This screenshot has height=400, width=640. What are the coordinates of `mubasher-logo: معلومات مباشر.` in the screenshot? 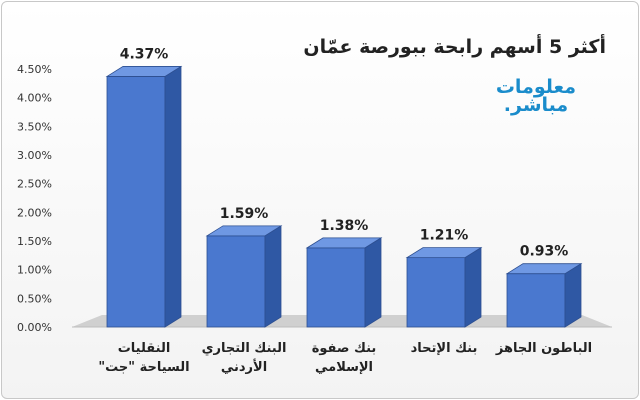 It's located at (535, 96).